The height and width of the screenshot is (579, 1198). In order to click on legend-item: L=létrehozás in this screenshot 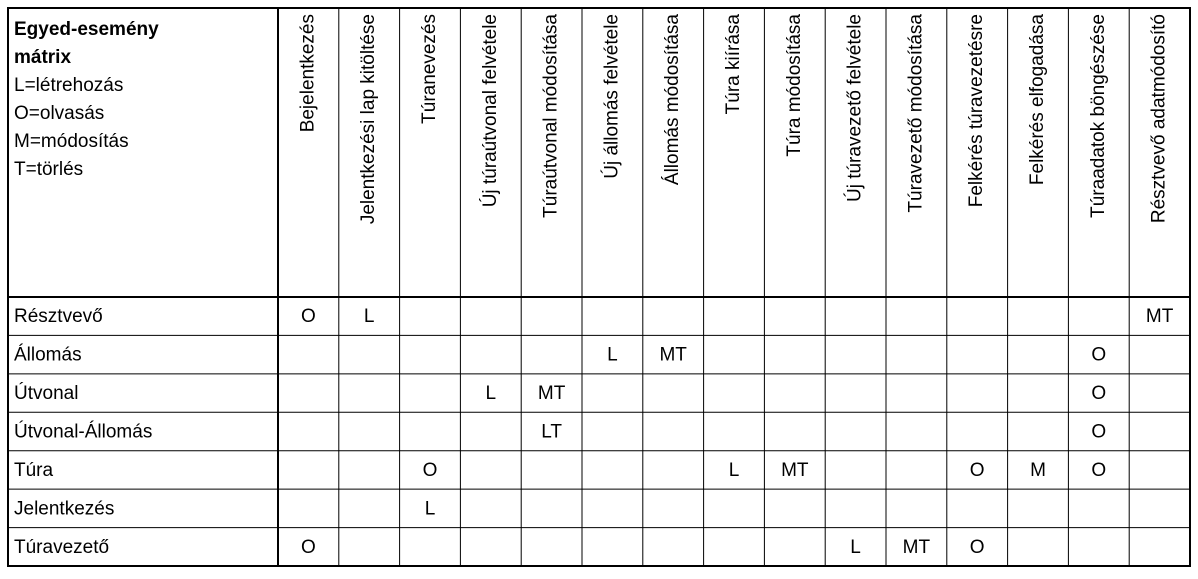, I will do `click(69, 85)`.